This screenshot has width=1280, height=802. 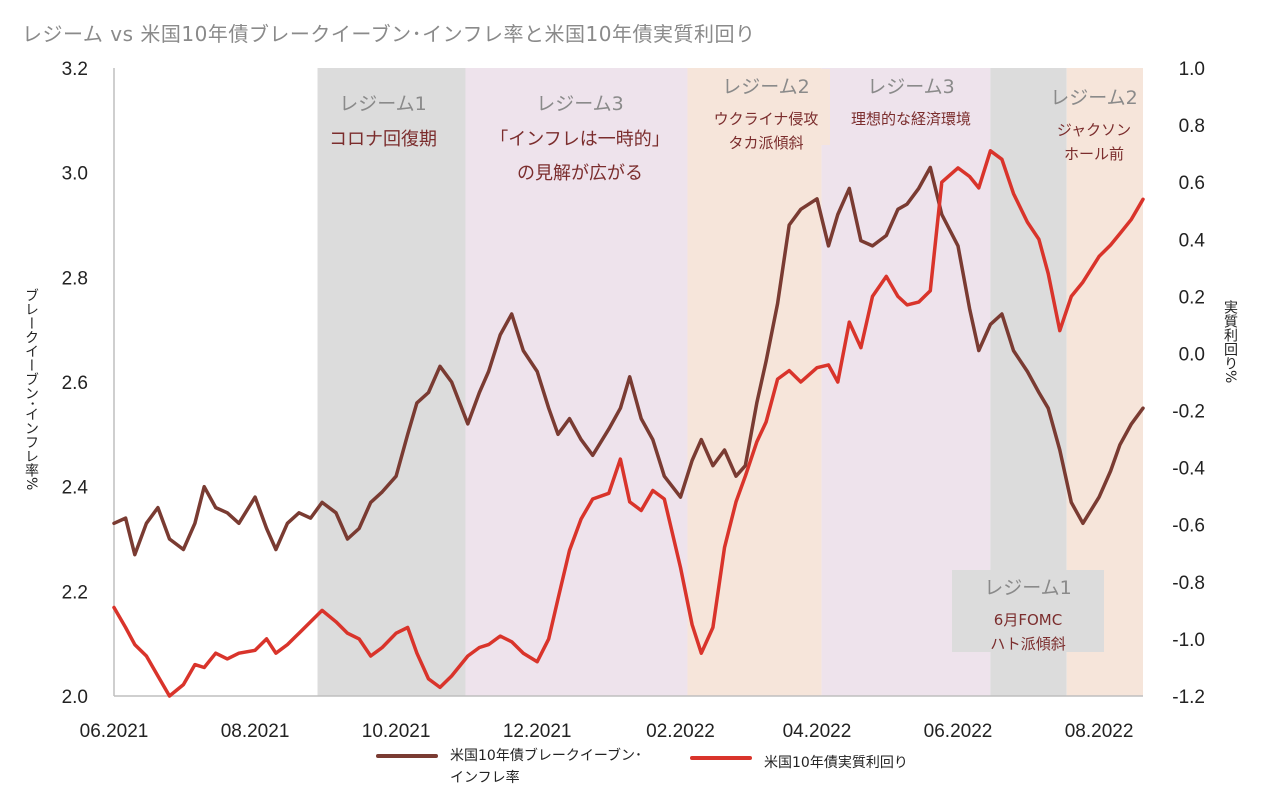 I want to click on x-tick-label: 08.2021, so click(x=255, y=731).